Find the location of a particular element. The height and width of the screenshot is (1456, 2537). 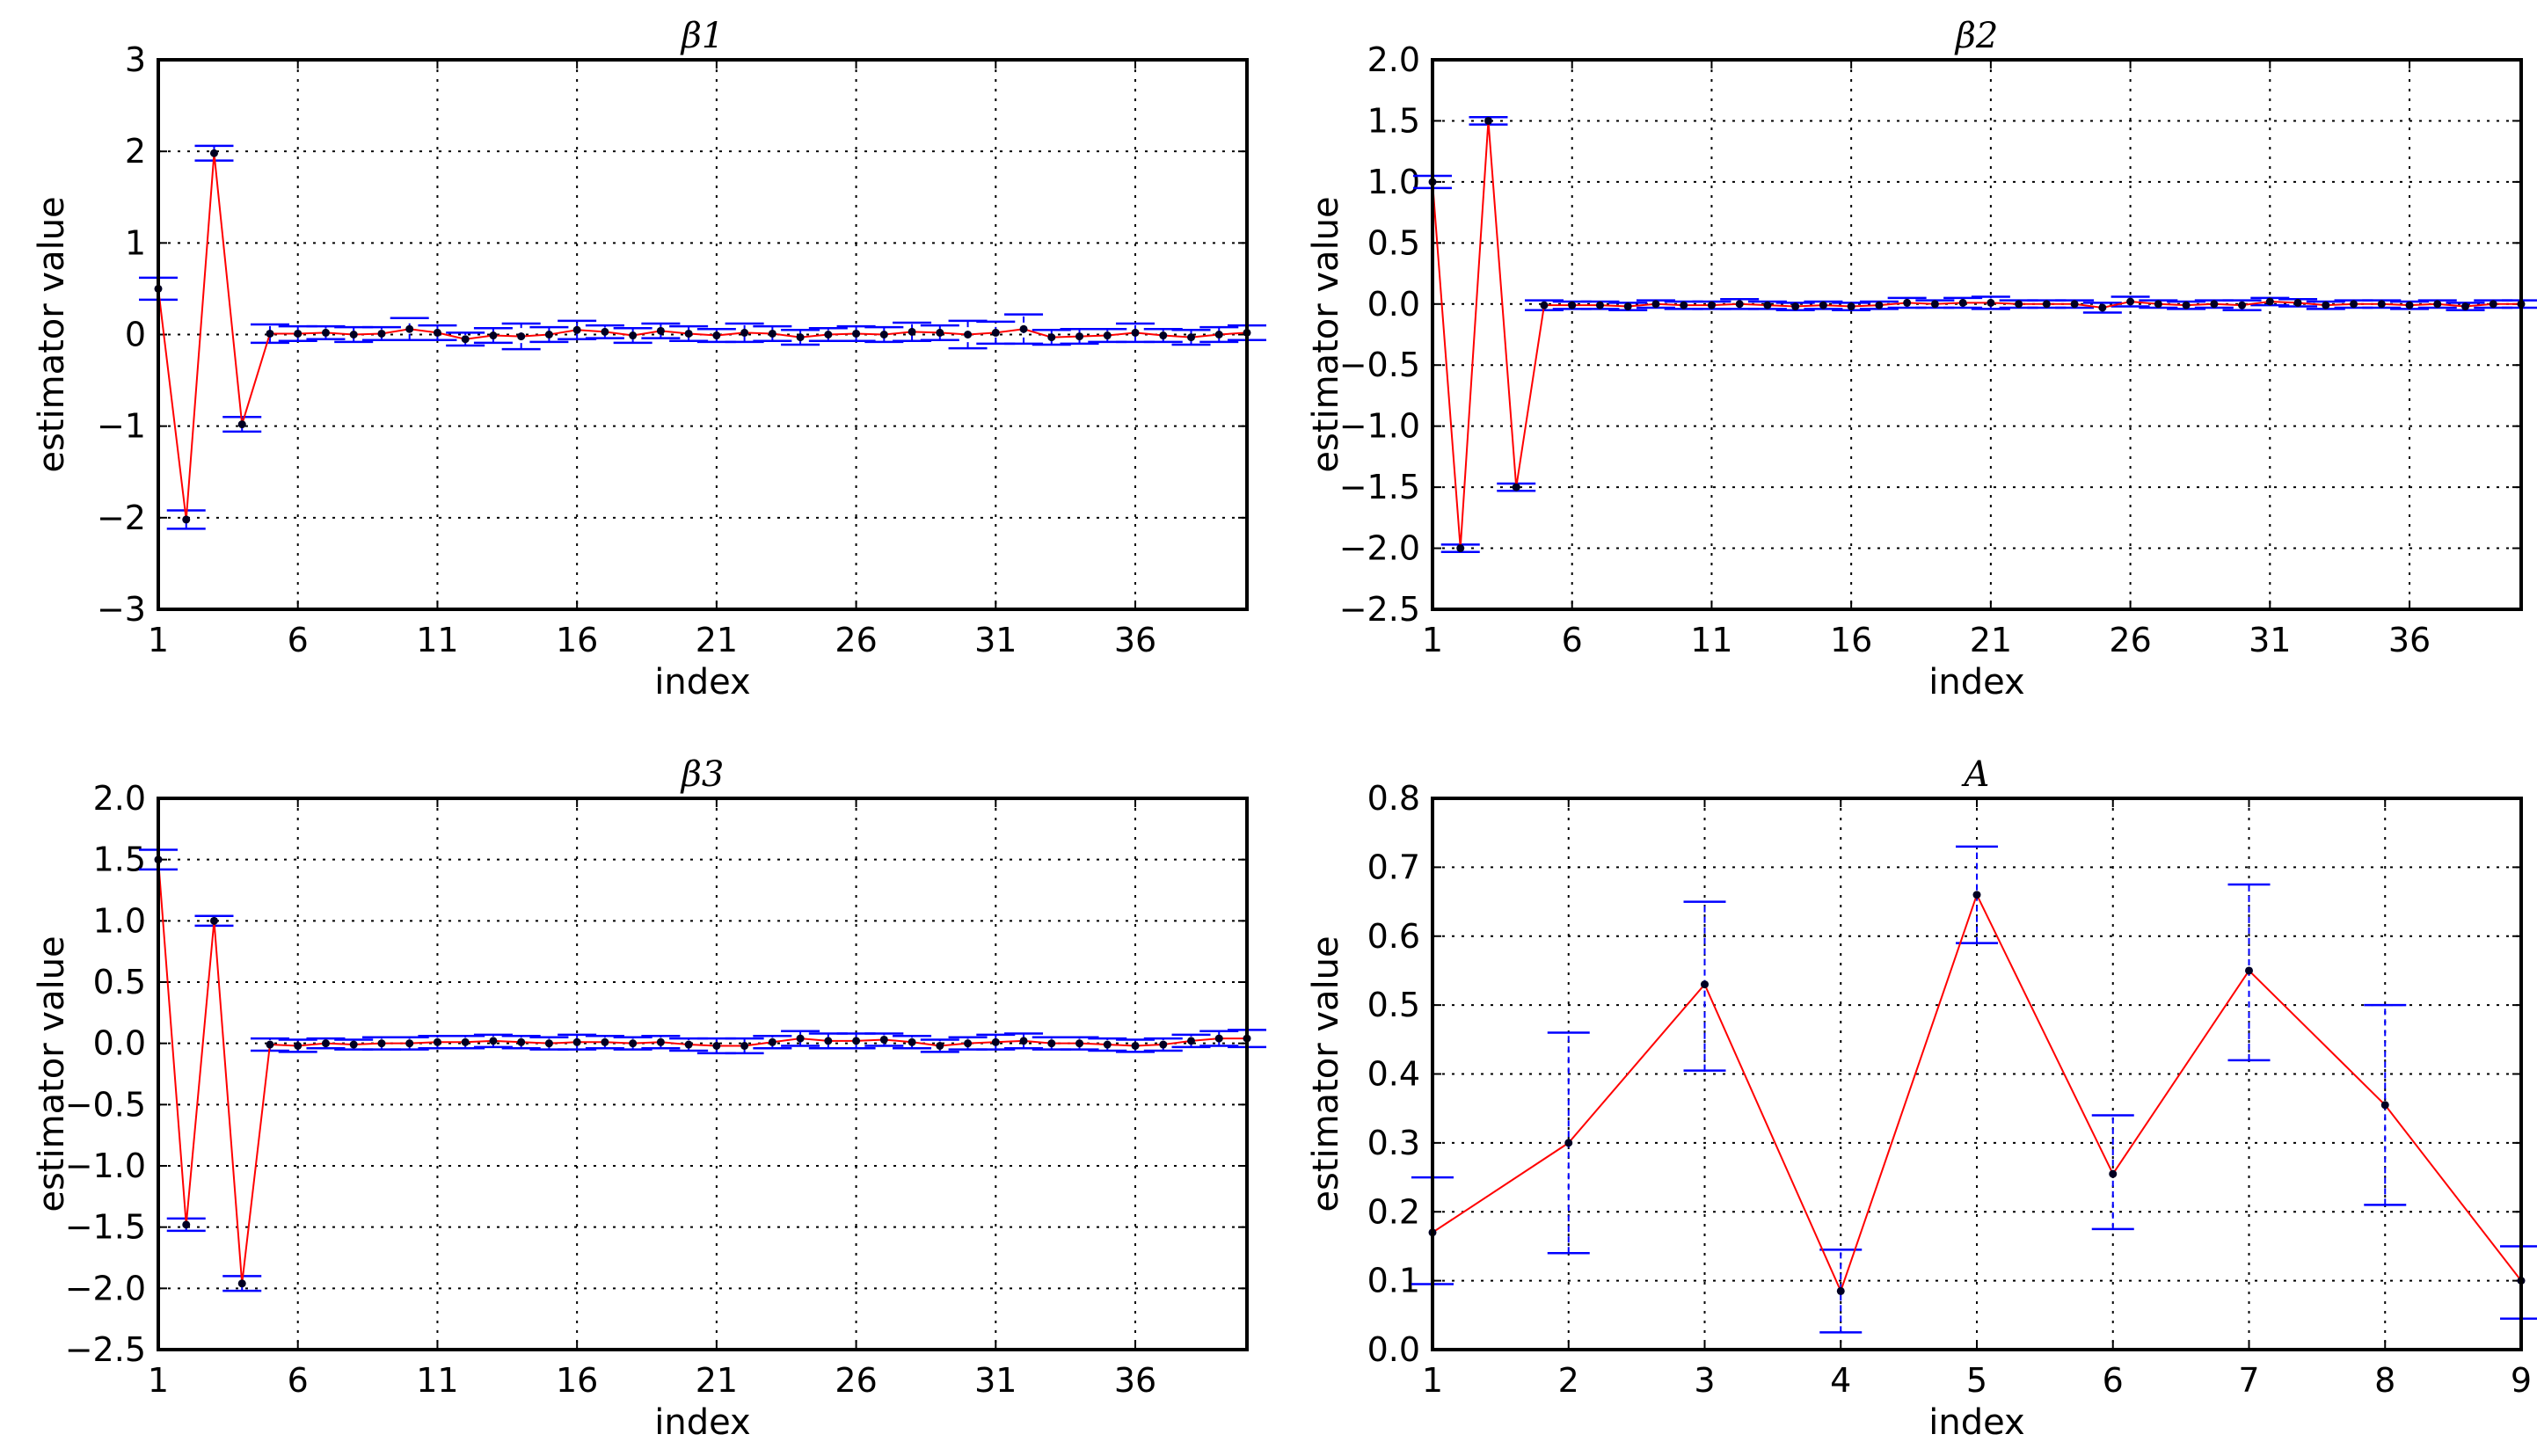

x-tick-label: 31 is located at coordinates (996, 1380).